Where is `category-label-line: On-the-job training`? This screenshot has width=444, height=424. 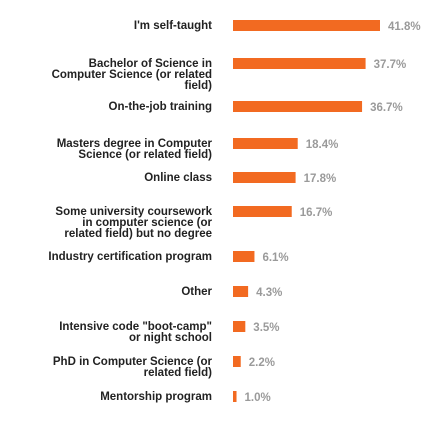
category-label-line: On-the-job training is located at coordinates (160, 107).